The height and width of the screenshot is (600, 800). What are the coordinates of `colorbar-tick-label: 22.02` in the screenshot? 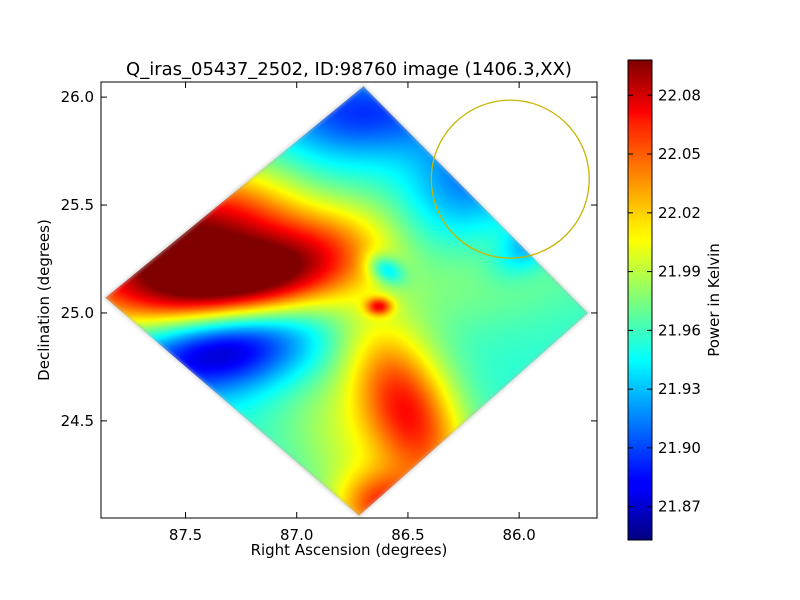 It's located at (679, 213).